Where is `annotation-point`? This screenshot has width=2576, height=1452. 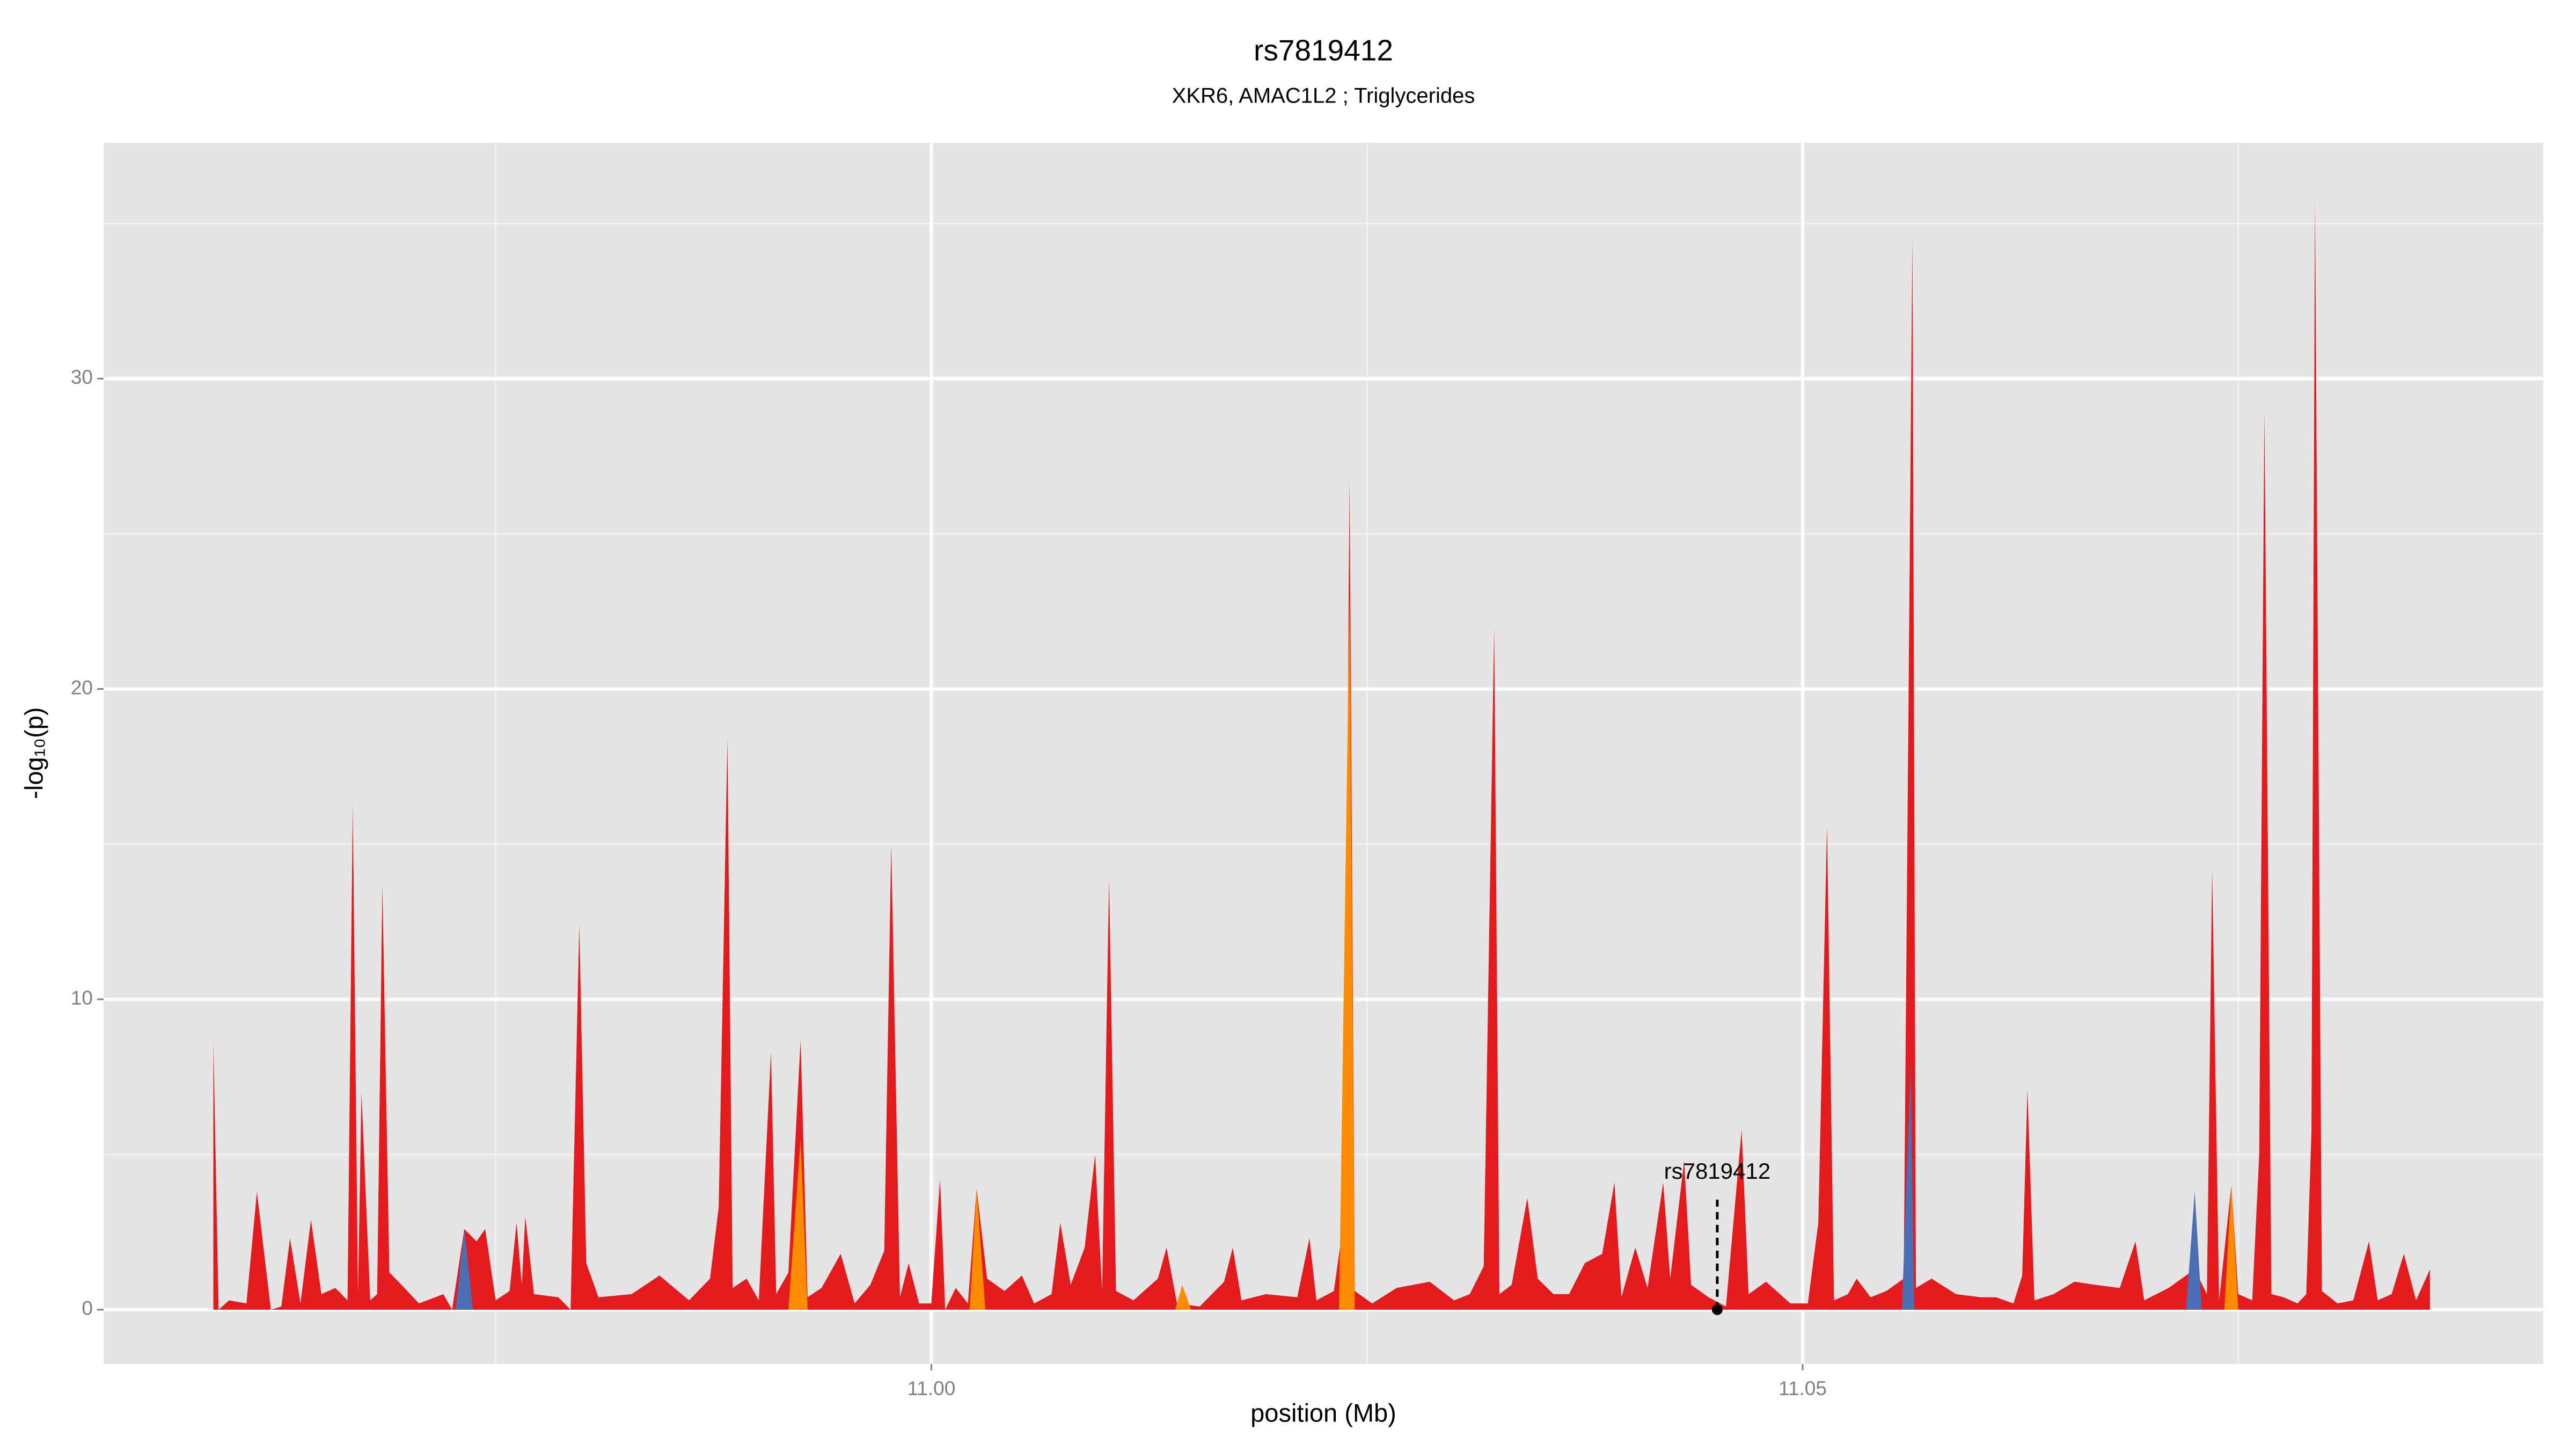
annotation-point is located at coordinates (1717, 1309).